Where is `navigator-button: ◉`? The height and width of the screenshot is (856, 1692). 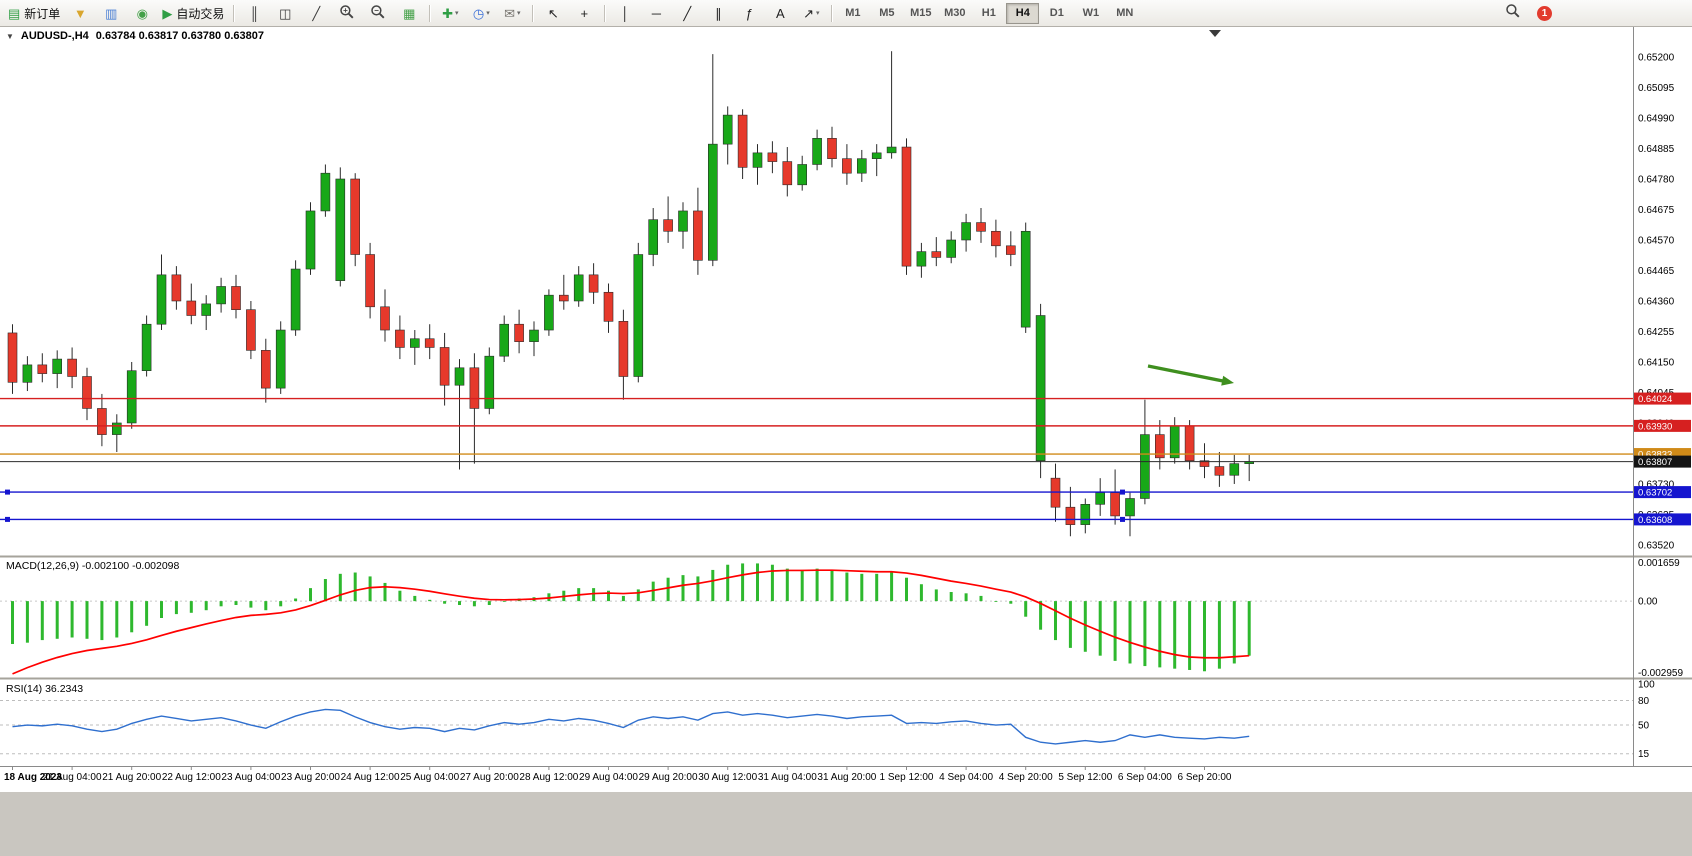 navigator-button: ◉ is located at coordinates (142, 13).